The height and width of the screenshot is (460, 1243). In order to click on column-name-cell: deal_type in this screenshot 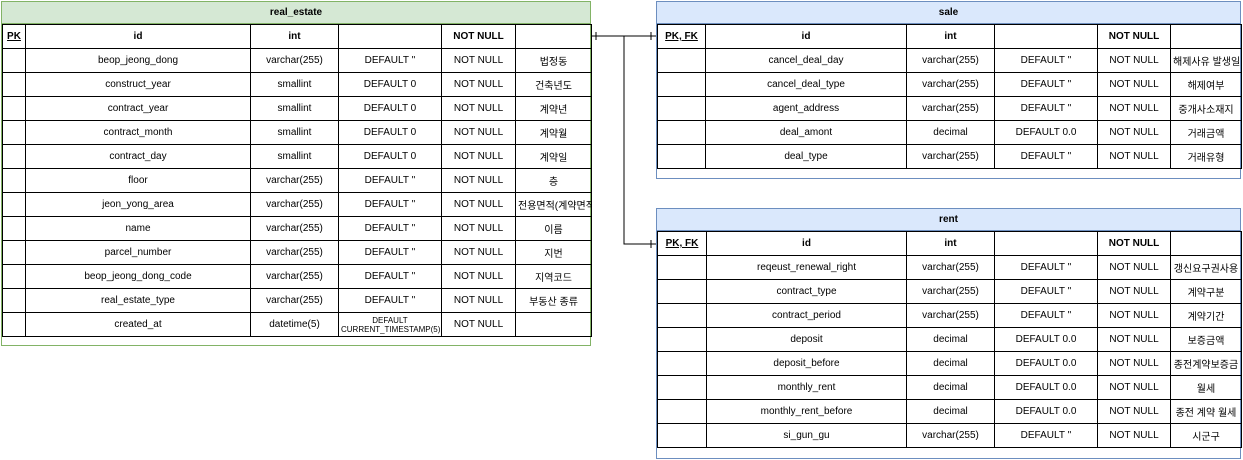, I will do `click(806, 156)`.